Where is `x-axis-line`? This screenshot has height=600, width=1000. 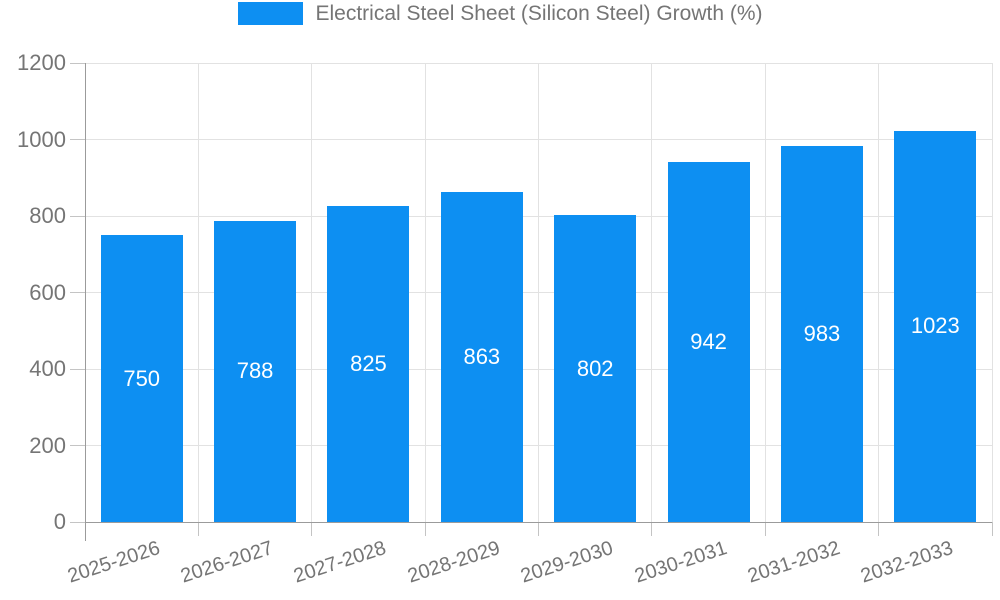 x-axis-line is located at coordinates (538, 522).